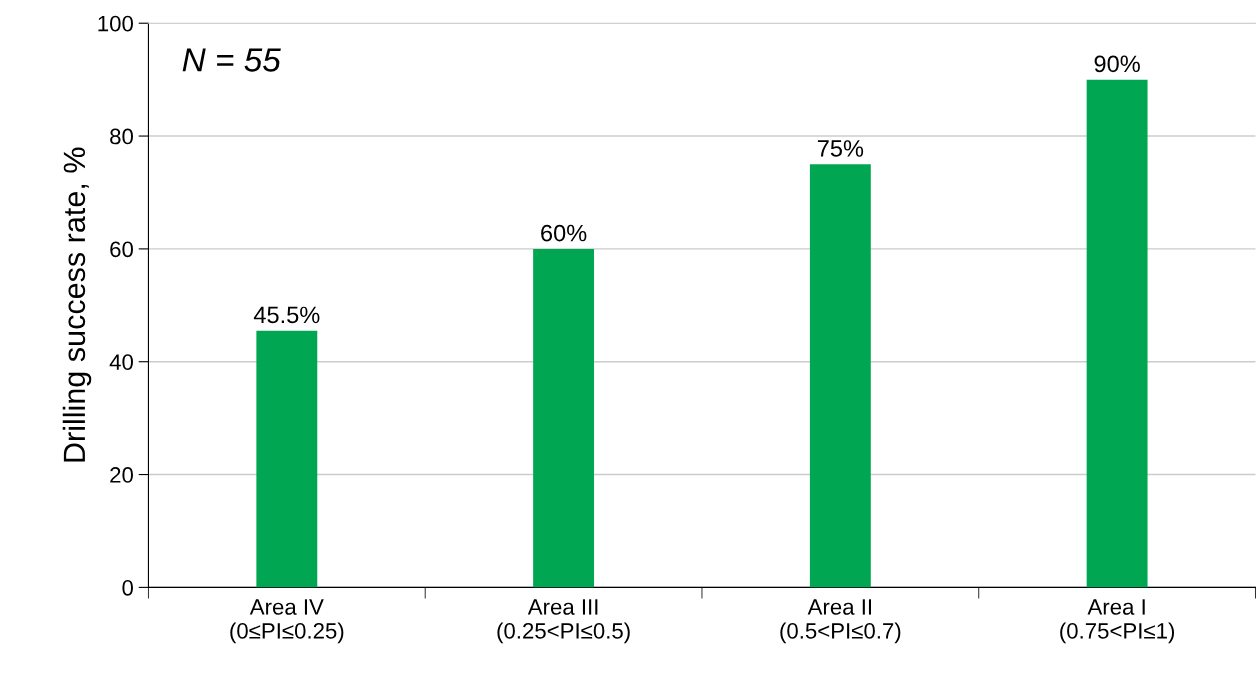 The height and width of the screenshot is (683, 1258). What do you see at coordinates (286, 315) in the screenshot?
I see `data-label: 45.5%` at bounding box center [286, 315].